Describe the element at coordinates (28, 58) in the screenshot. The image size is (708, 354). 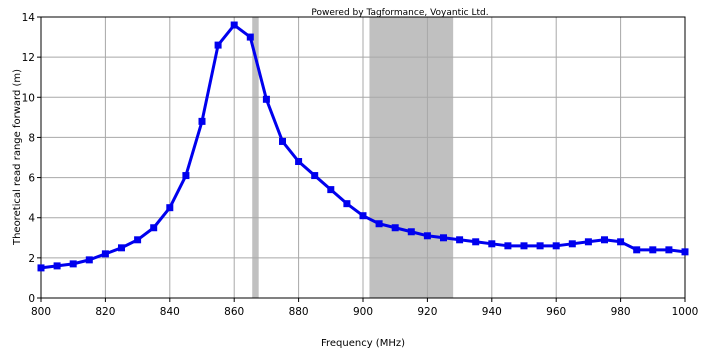
I see `y-tick-label: 12` at that location.